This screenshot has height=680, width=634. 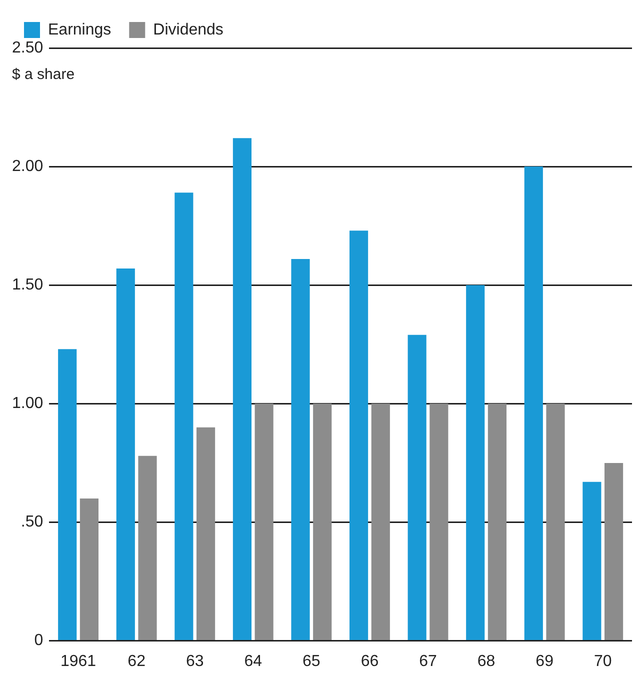 What do you see at coordinates (311, 661) in the screenshot?
I see `x-tick-label: 65` at bounding box center [311, 661].